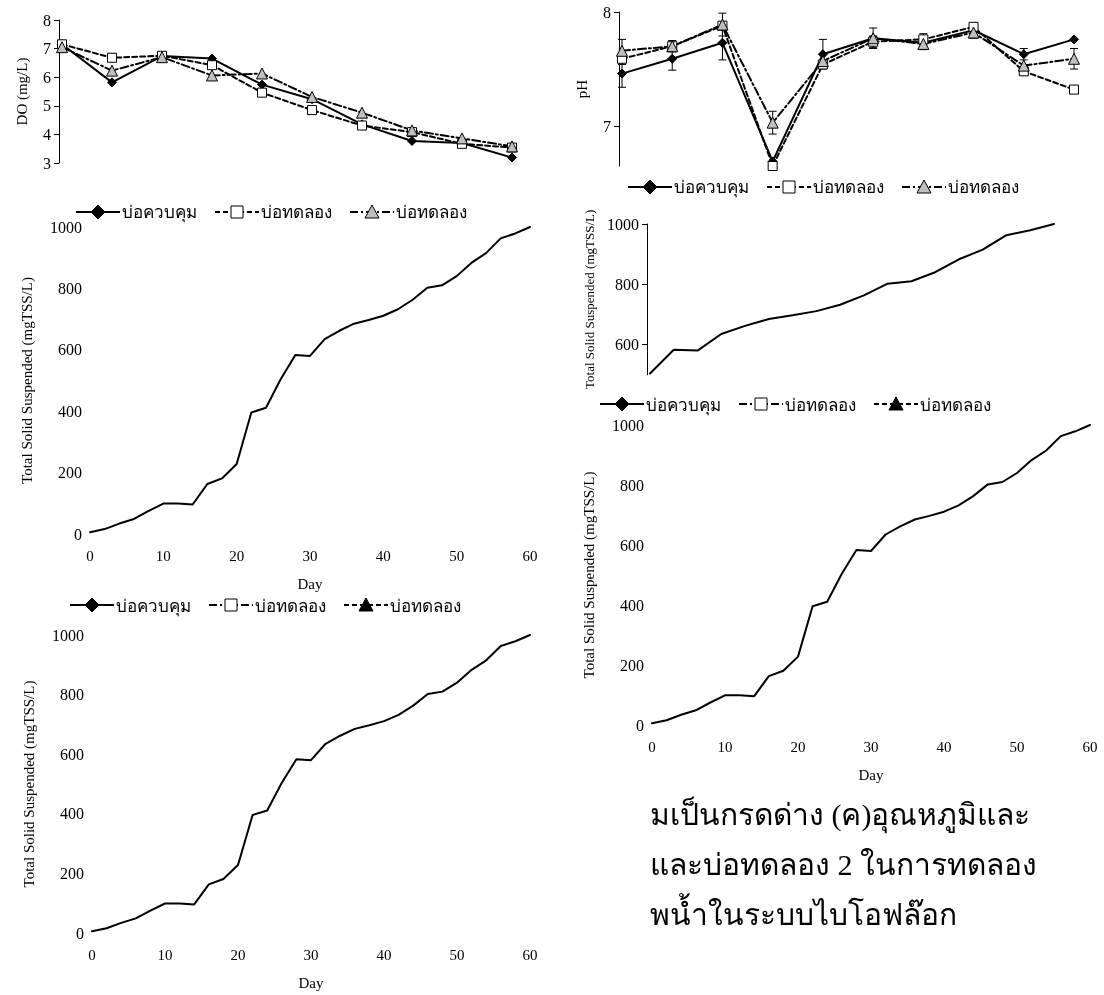  Describe the element at coordinates (47, 106) in the screenshot. I see `y-tick-label: 5` at that location.